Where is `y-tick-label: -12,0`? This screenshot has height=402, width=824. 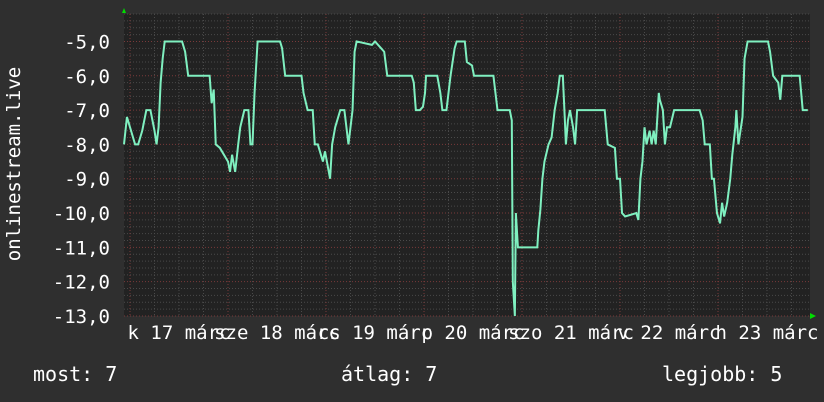
y-tick-label: -12,0 is located at coordinates (81, 283).